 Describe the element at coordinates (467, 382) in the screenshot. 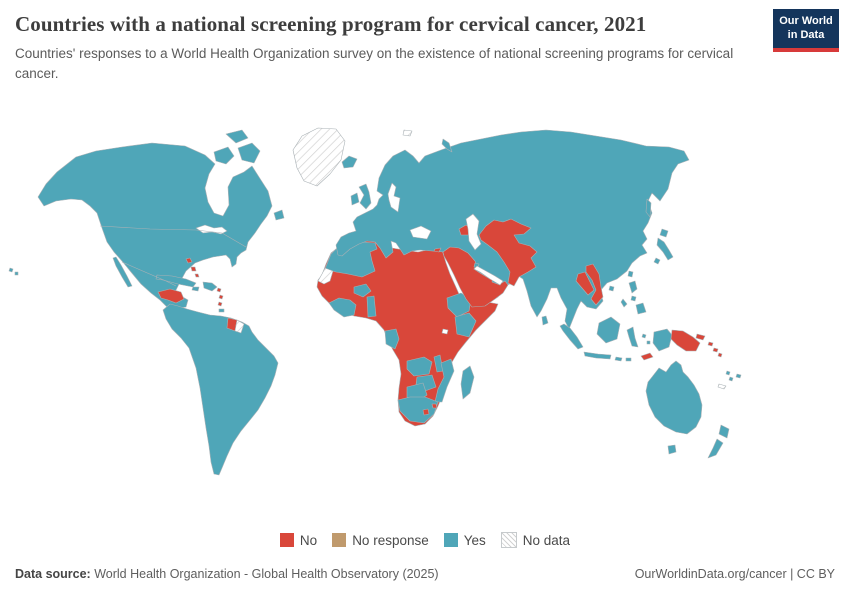

I see `region-madagascar` at that location.